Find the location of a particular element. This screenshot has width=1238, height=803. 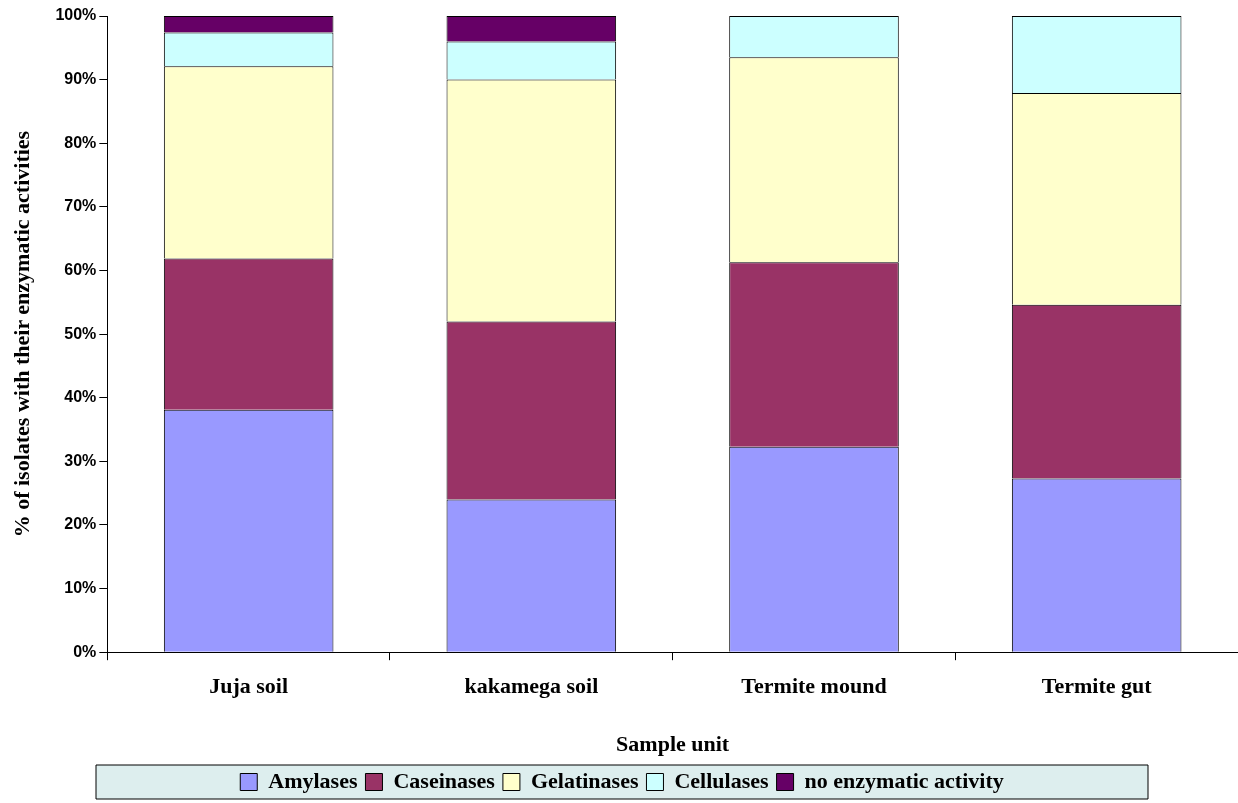

x-axis-title: Sample unit is located at coordinates (673, 744).